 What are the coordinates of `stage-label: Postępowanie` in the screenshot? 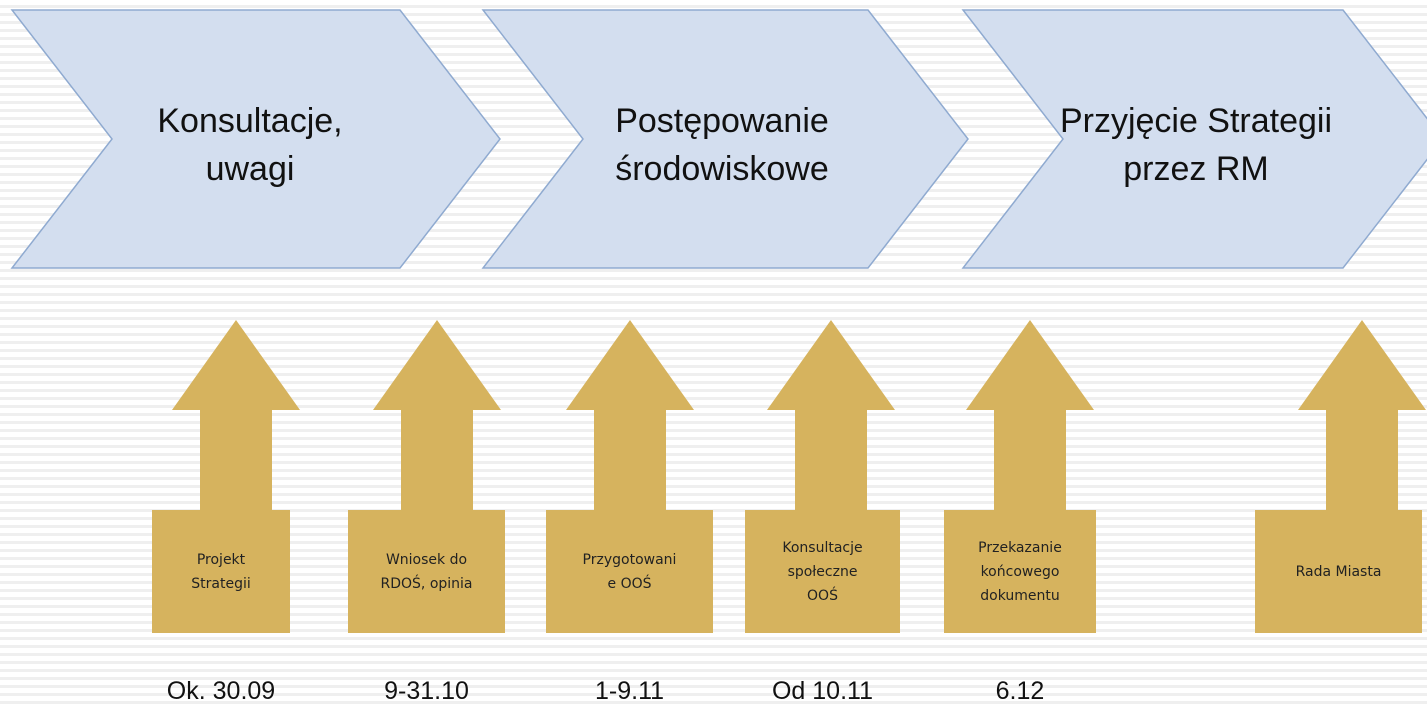 It's located at (722, 121).